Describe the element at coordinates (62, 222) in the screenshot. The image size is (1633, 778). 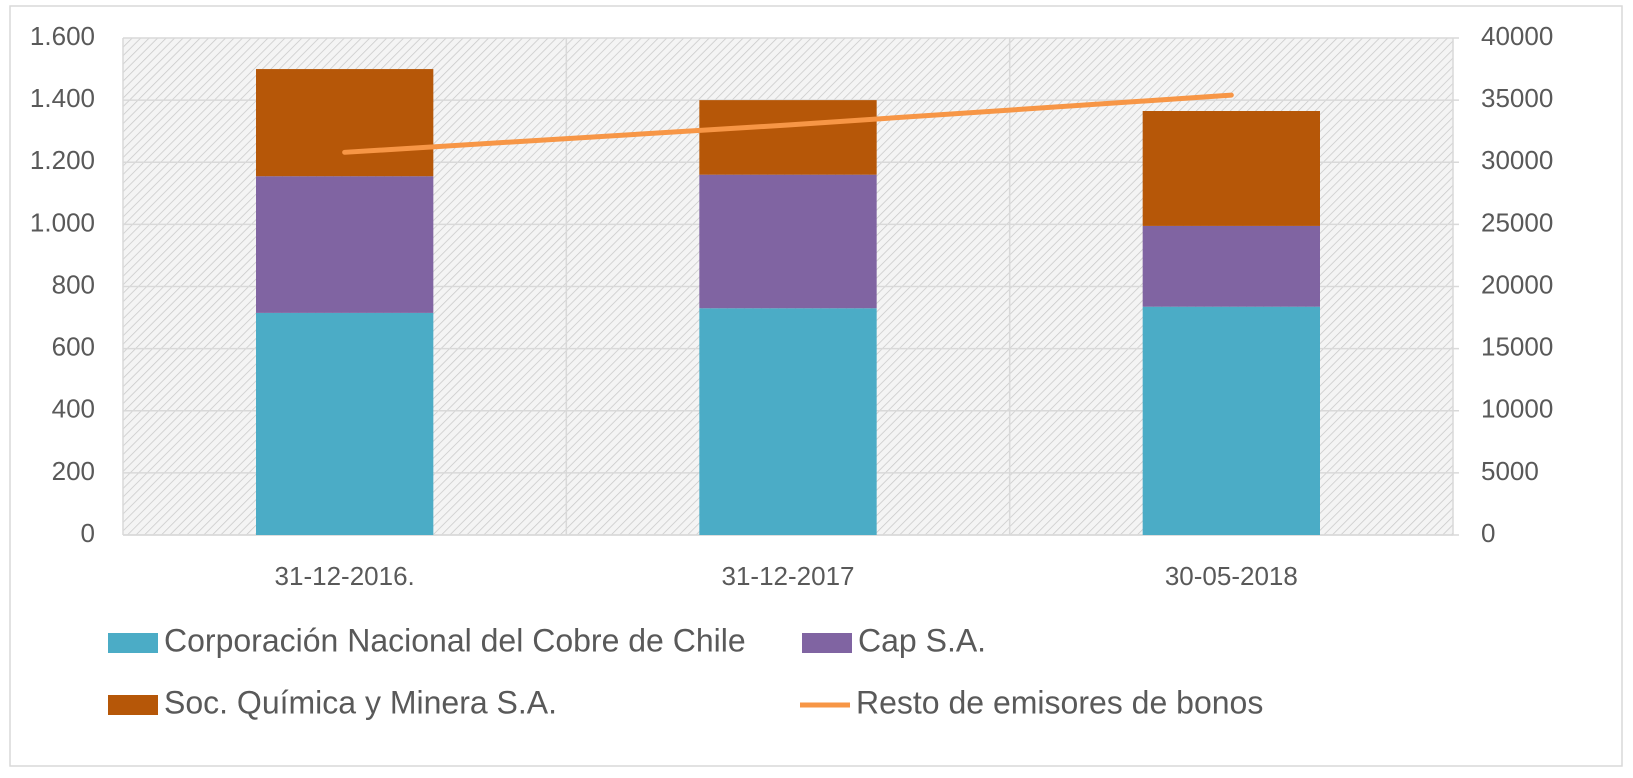
I see `y-tick-label: 1.000` at that location.